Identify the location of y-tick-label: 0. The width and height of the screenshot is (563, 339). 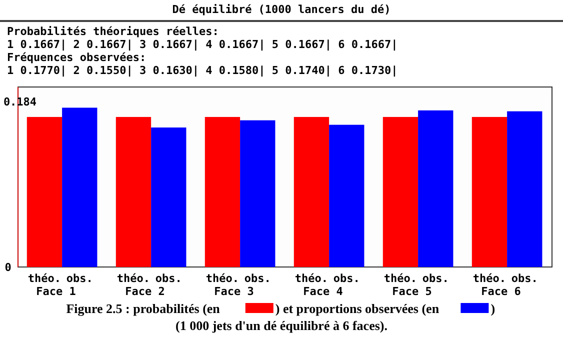
(8, 267).